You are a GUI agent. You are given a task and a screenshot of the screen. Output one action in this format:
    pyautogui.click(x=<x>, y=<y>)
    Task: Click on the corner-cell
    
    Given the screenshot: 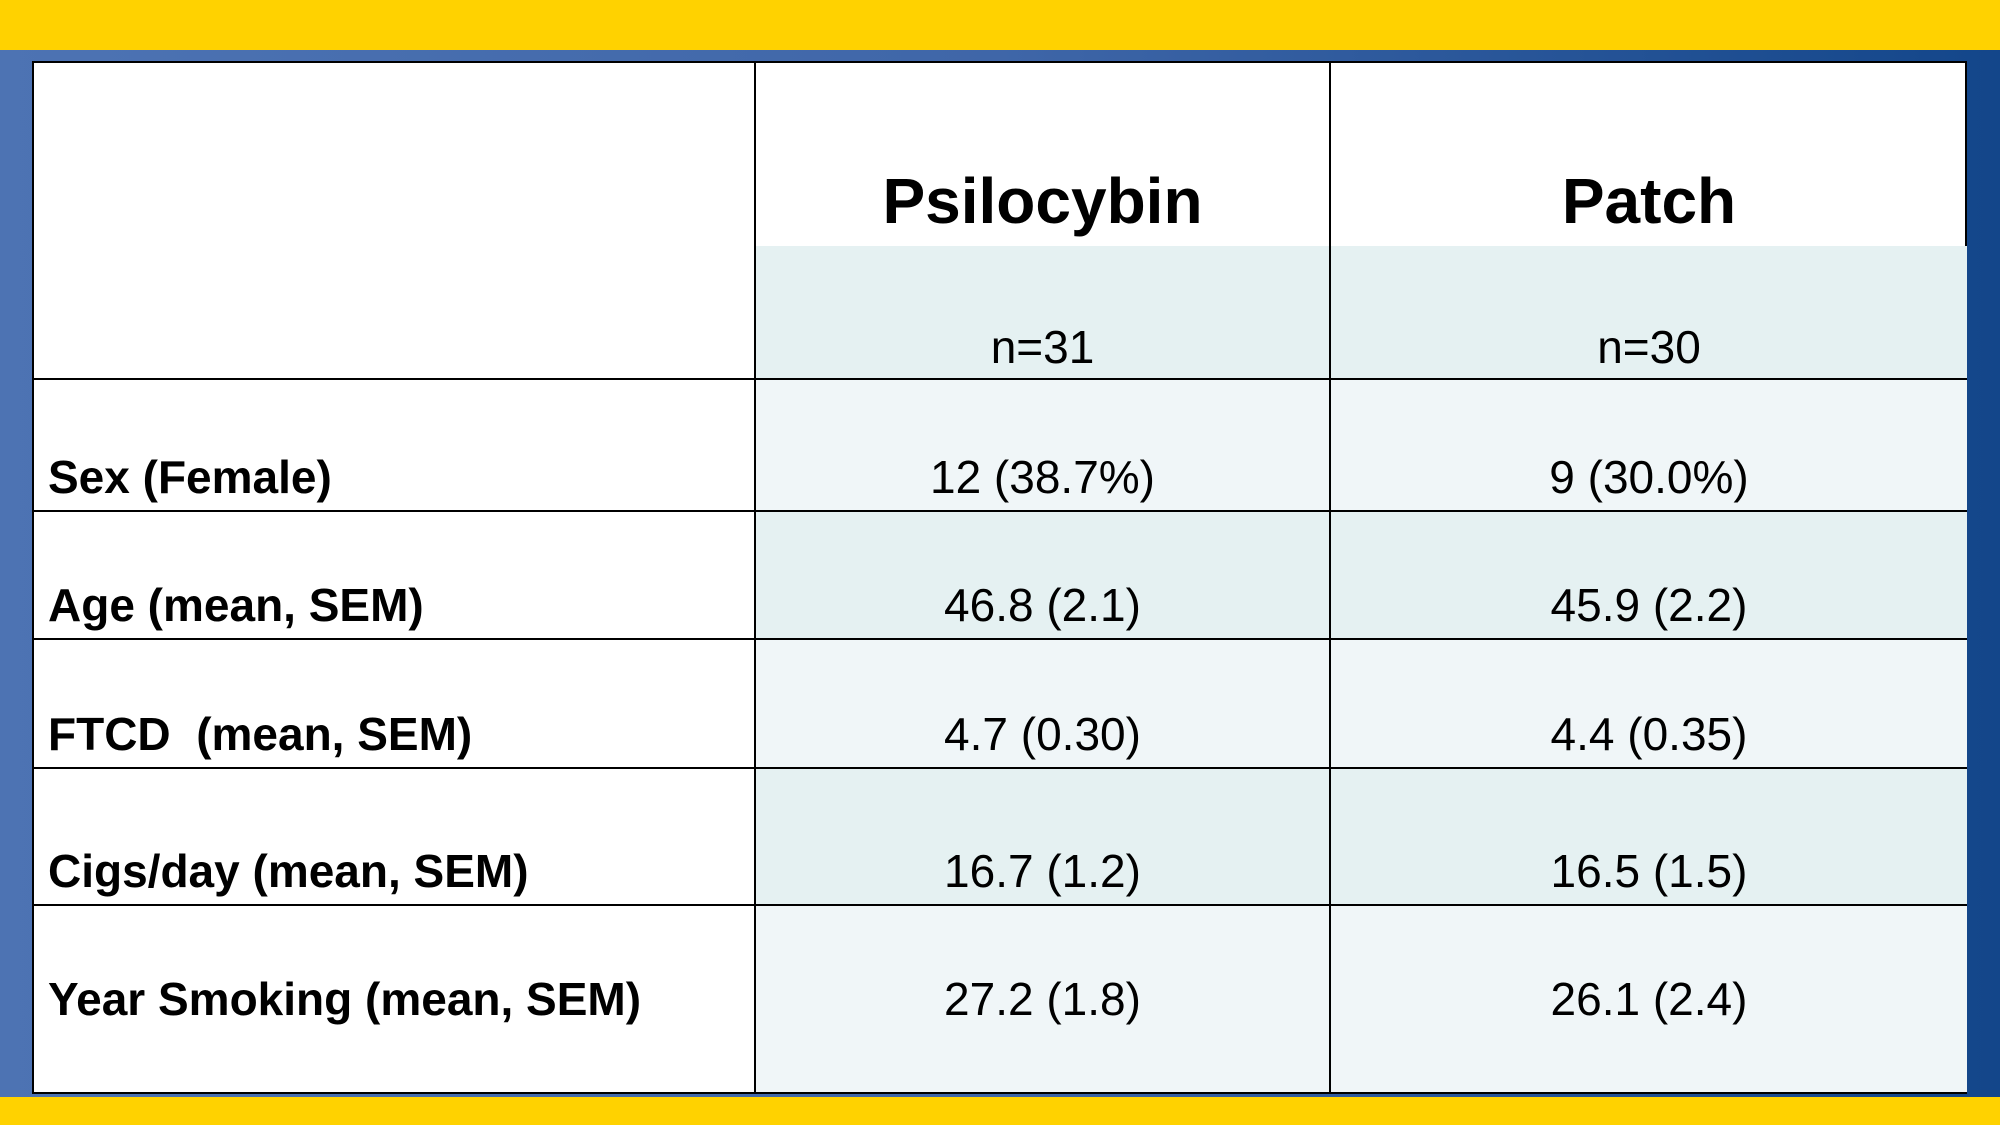 What is the action you would take?
    pyautogui.click(x=395, y=221)
    